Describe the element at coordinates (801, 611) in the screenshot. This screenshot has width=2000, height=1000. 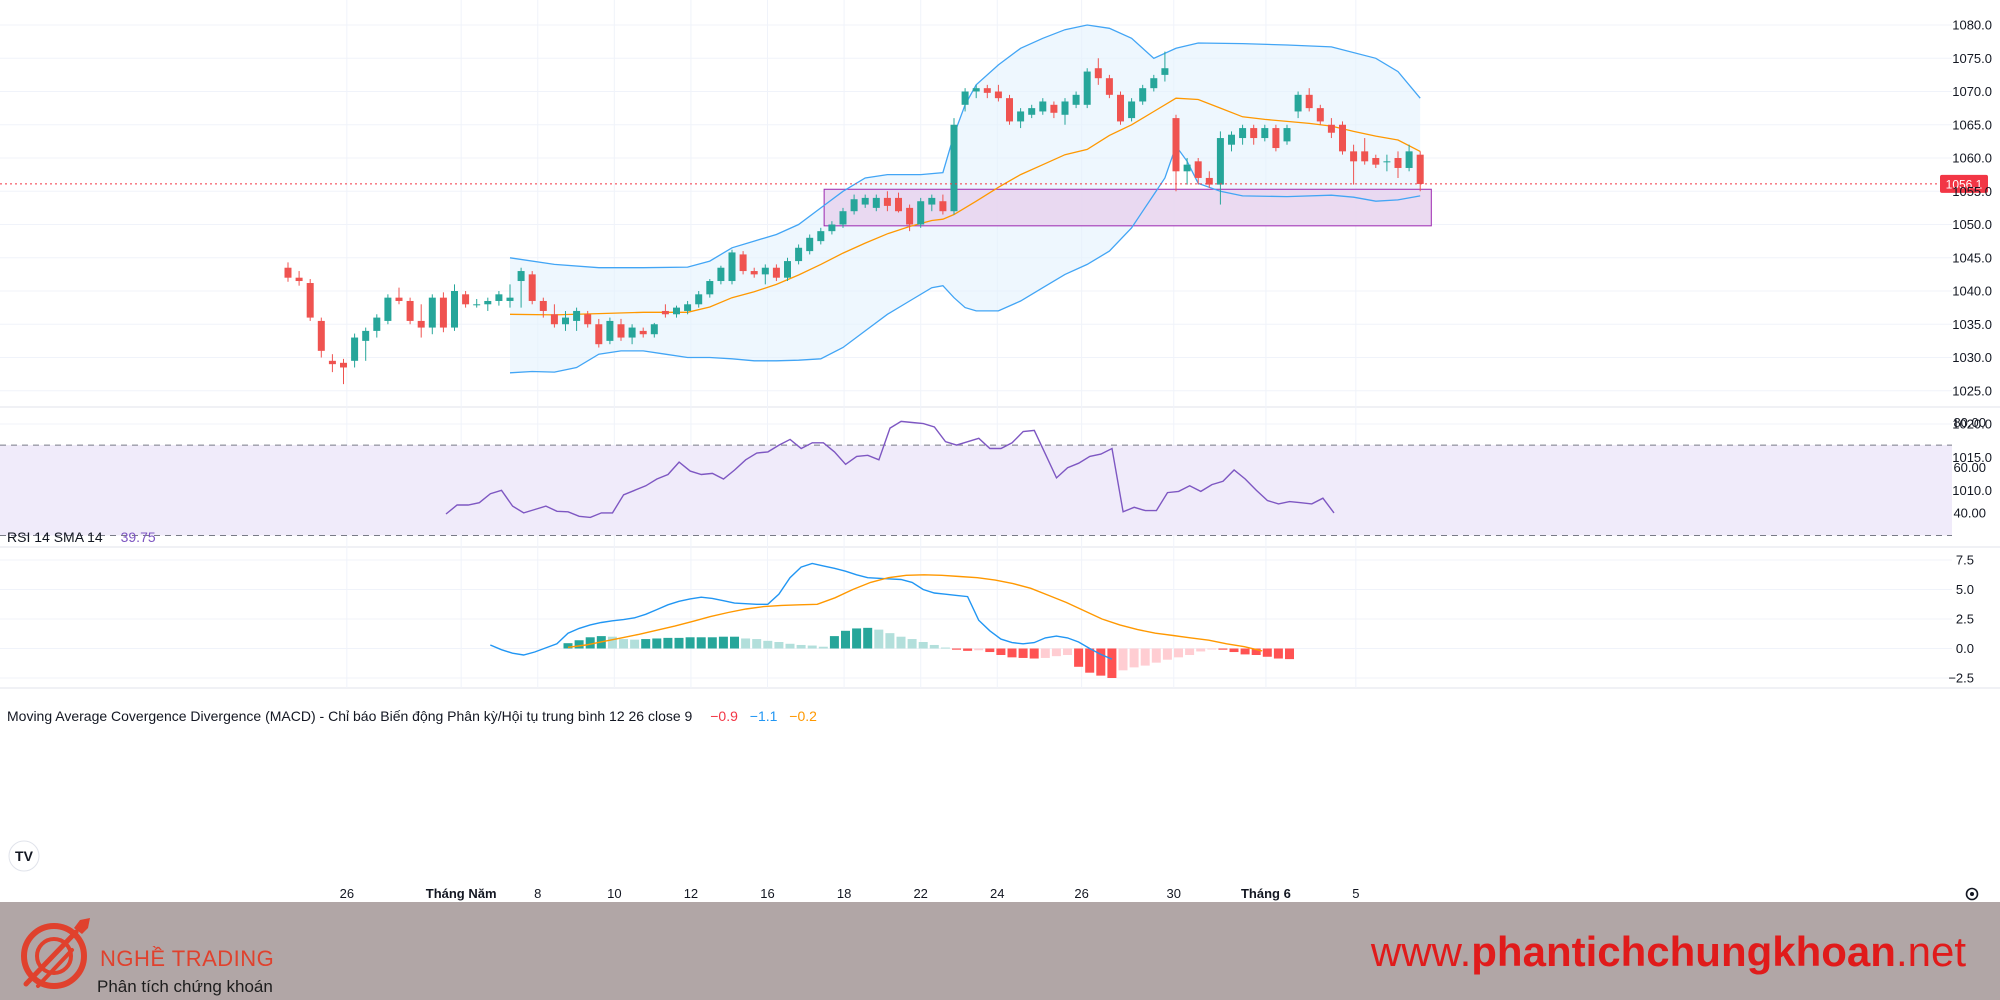
I see `macd-line` at that location.